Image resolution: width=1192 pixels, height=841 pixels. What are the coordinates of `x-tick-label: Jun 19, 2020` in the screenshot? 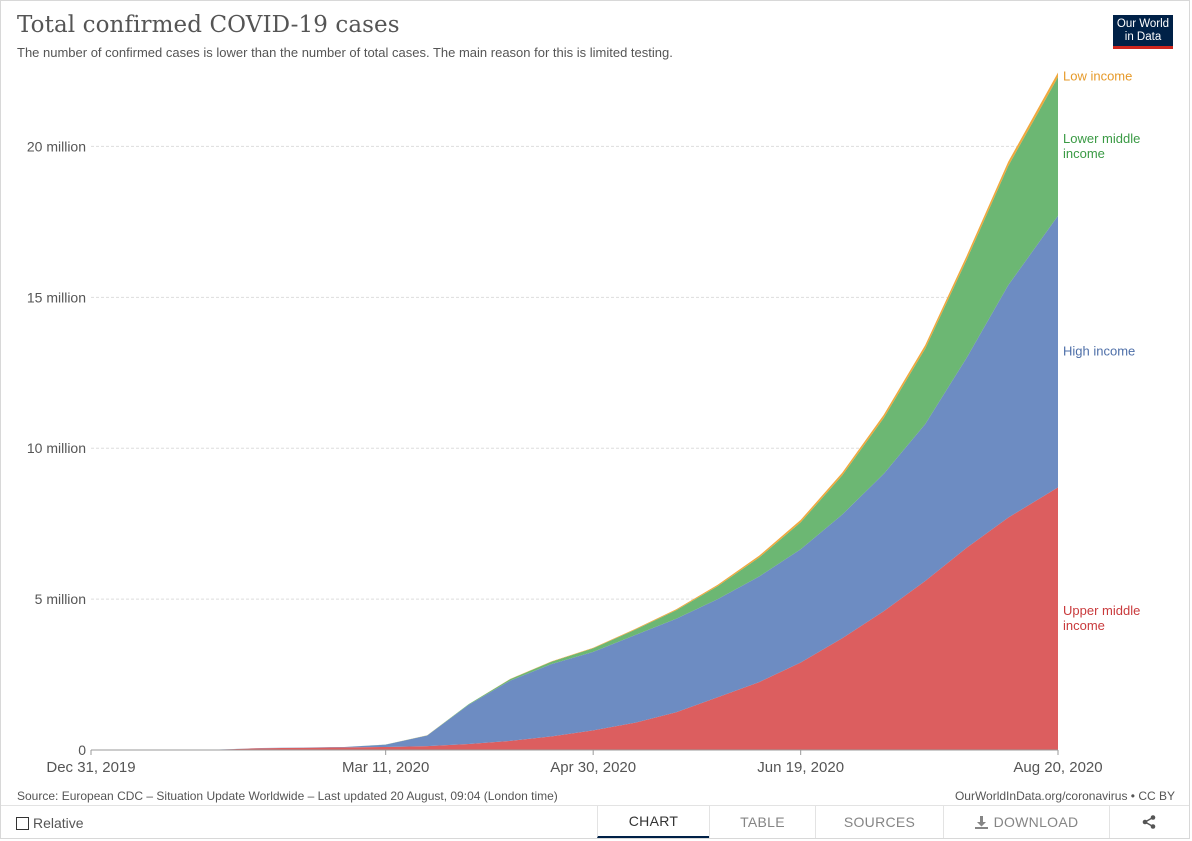 It's located at (800, 767).